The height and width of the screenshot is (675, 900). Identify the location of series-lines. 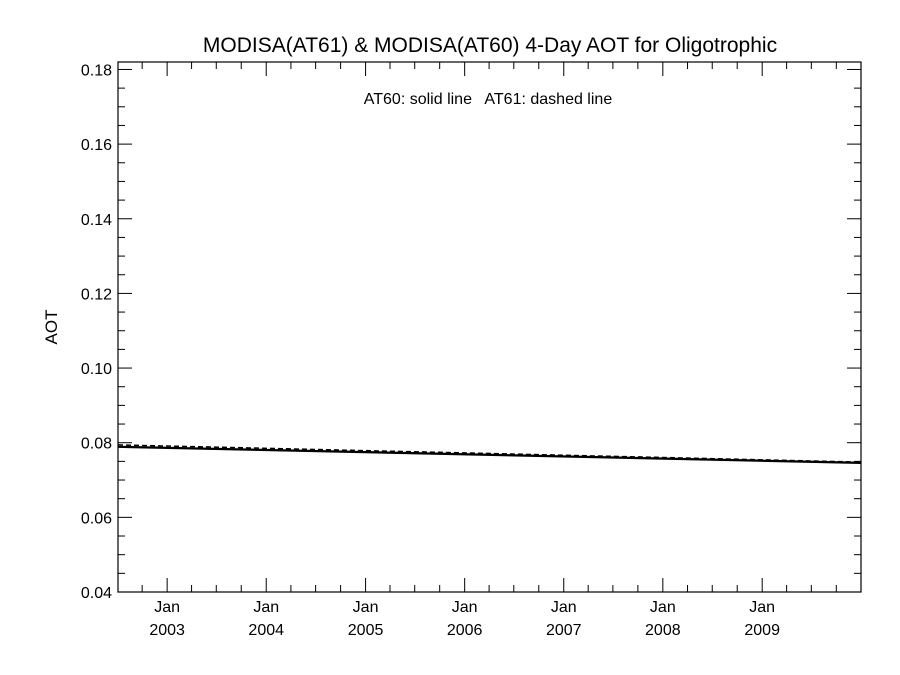
(489, 454).